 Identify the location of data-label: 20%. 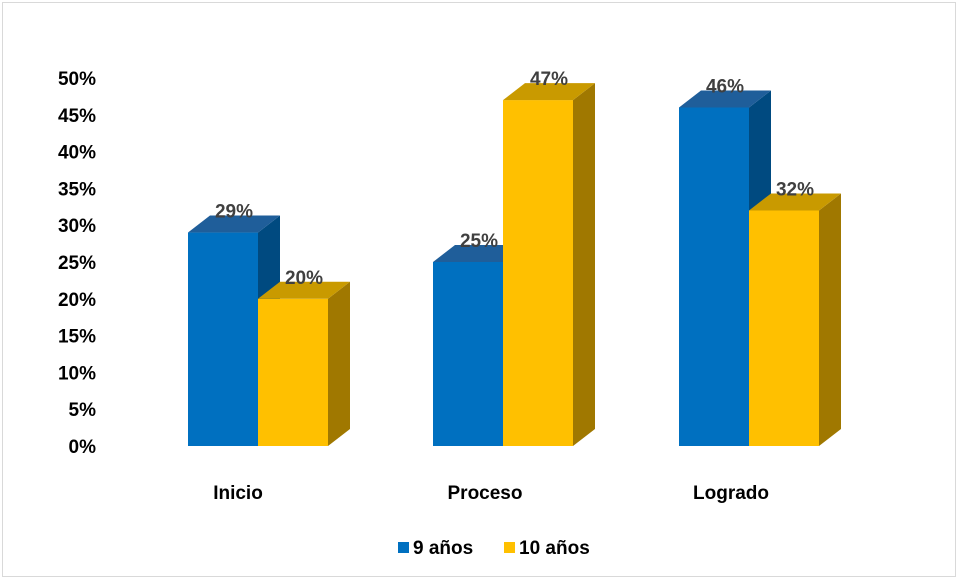
(304, 278).